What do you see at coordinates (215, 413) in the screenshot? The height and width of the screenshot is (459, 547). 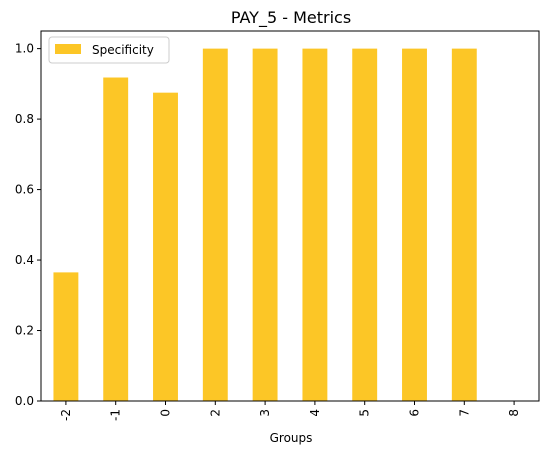 I see `x-tick-label-2: 2` at bounding box center [215, 413].